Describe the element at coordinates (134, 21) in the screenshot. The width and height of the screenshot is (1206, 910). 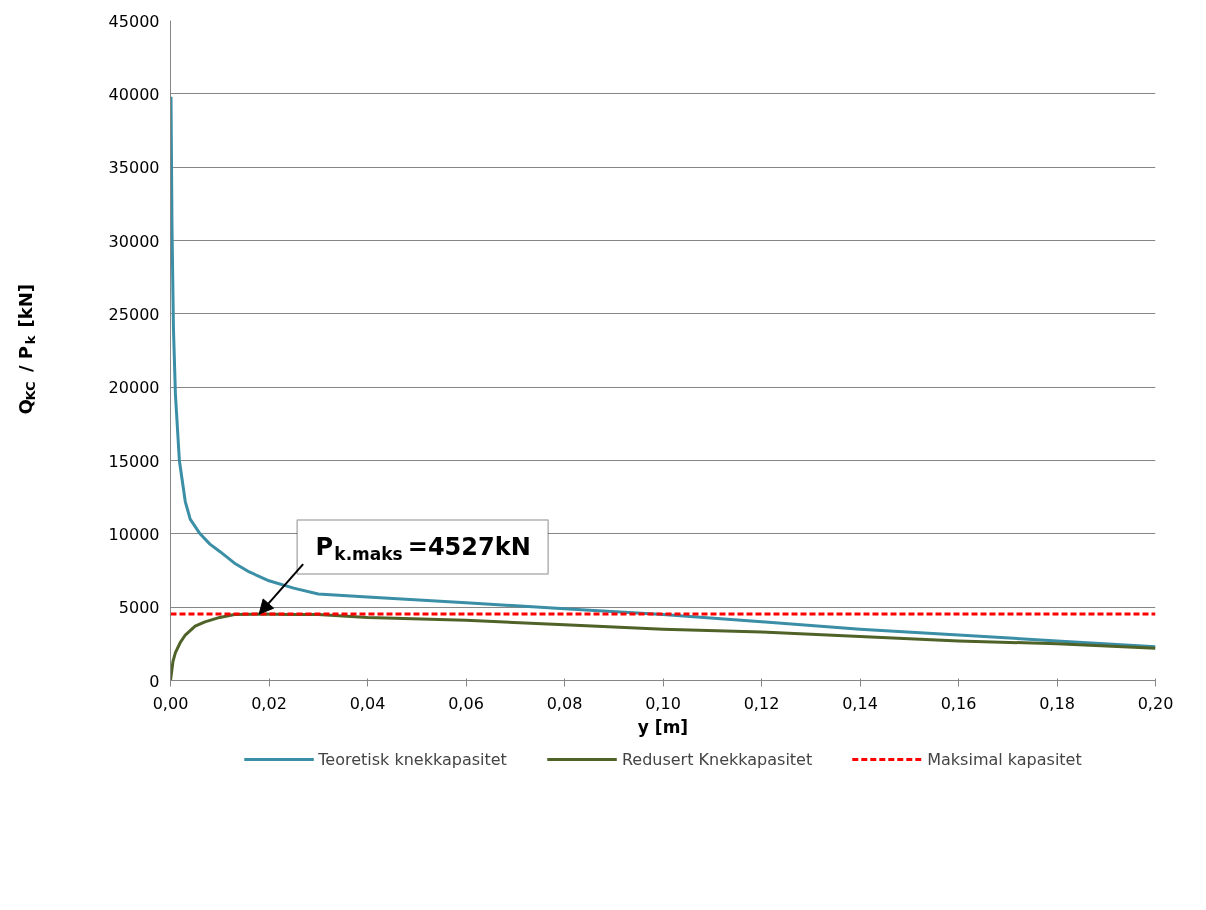
I see `y-tick-label: 45000` at that location.